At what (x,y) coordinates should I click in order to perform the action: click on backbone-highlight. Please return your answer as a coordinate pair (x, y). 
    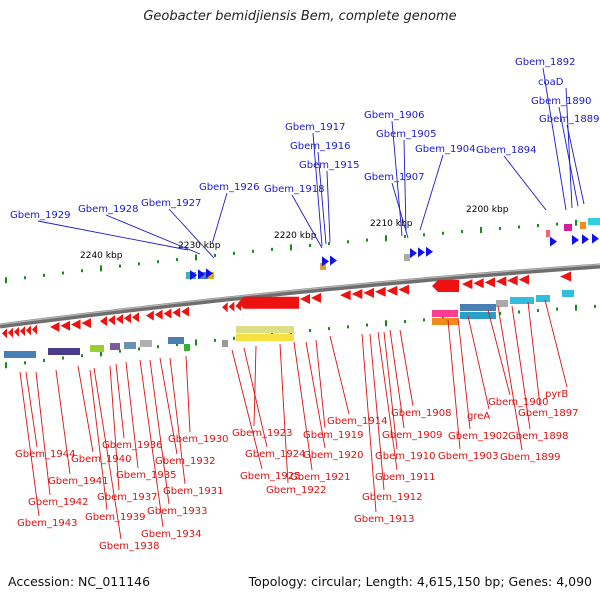
    Looking at the image, I should click on (300, 294).